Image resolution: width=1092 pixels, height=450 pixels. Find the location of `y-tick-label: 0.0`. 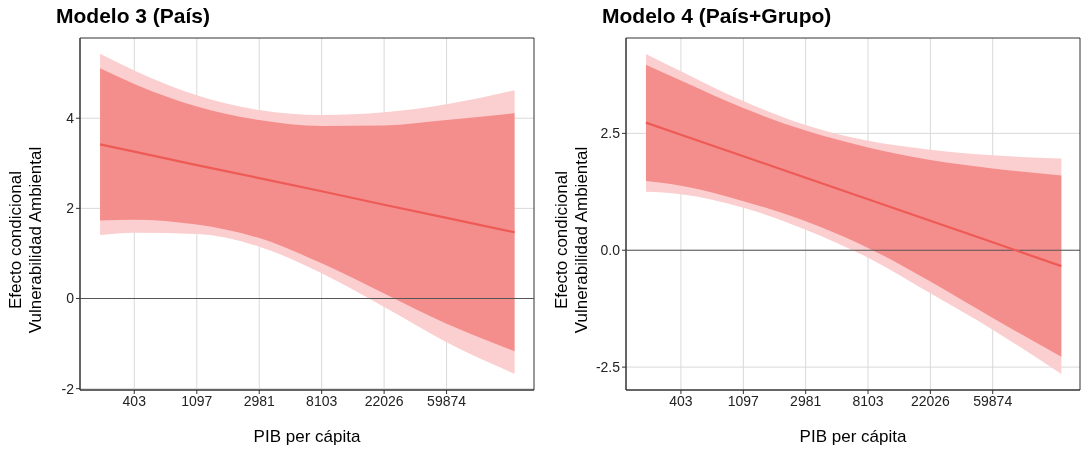

y-tick-label: 0.0 is located at coordinates (610, 250).